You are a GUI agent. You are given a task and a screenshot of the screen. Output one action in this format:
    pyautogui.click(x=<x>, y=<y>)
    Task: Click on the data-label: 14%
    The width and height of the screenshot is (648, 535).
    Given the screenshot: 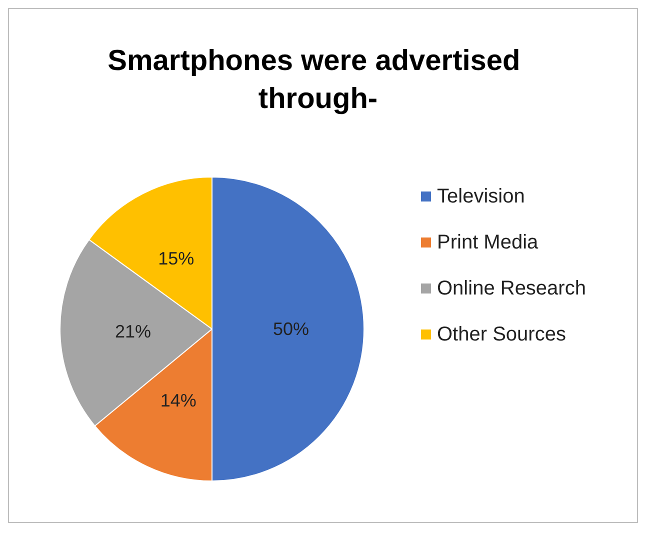 What is the action you would take?
    pyautogui.click(x=178, y=400)
    